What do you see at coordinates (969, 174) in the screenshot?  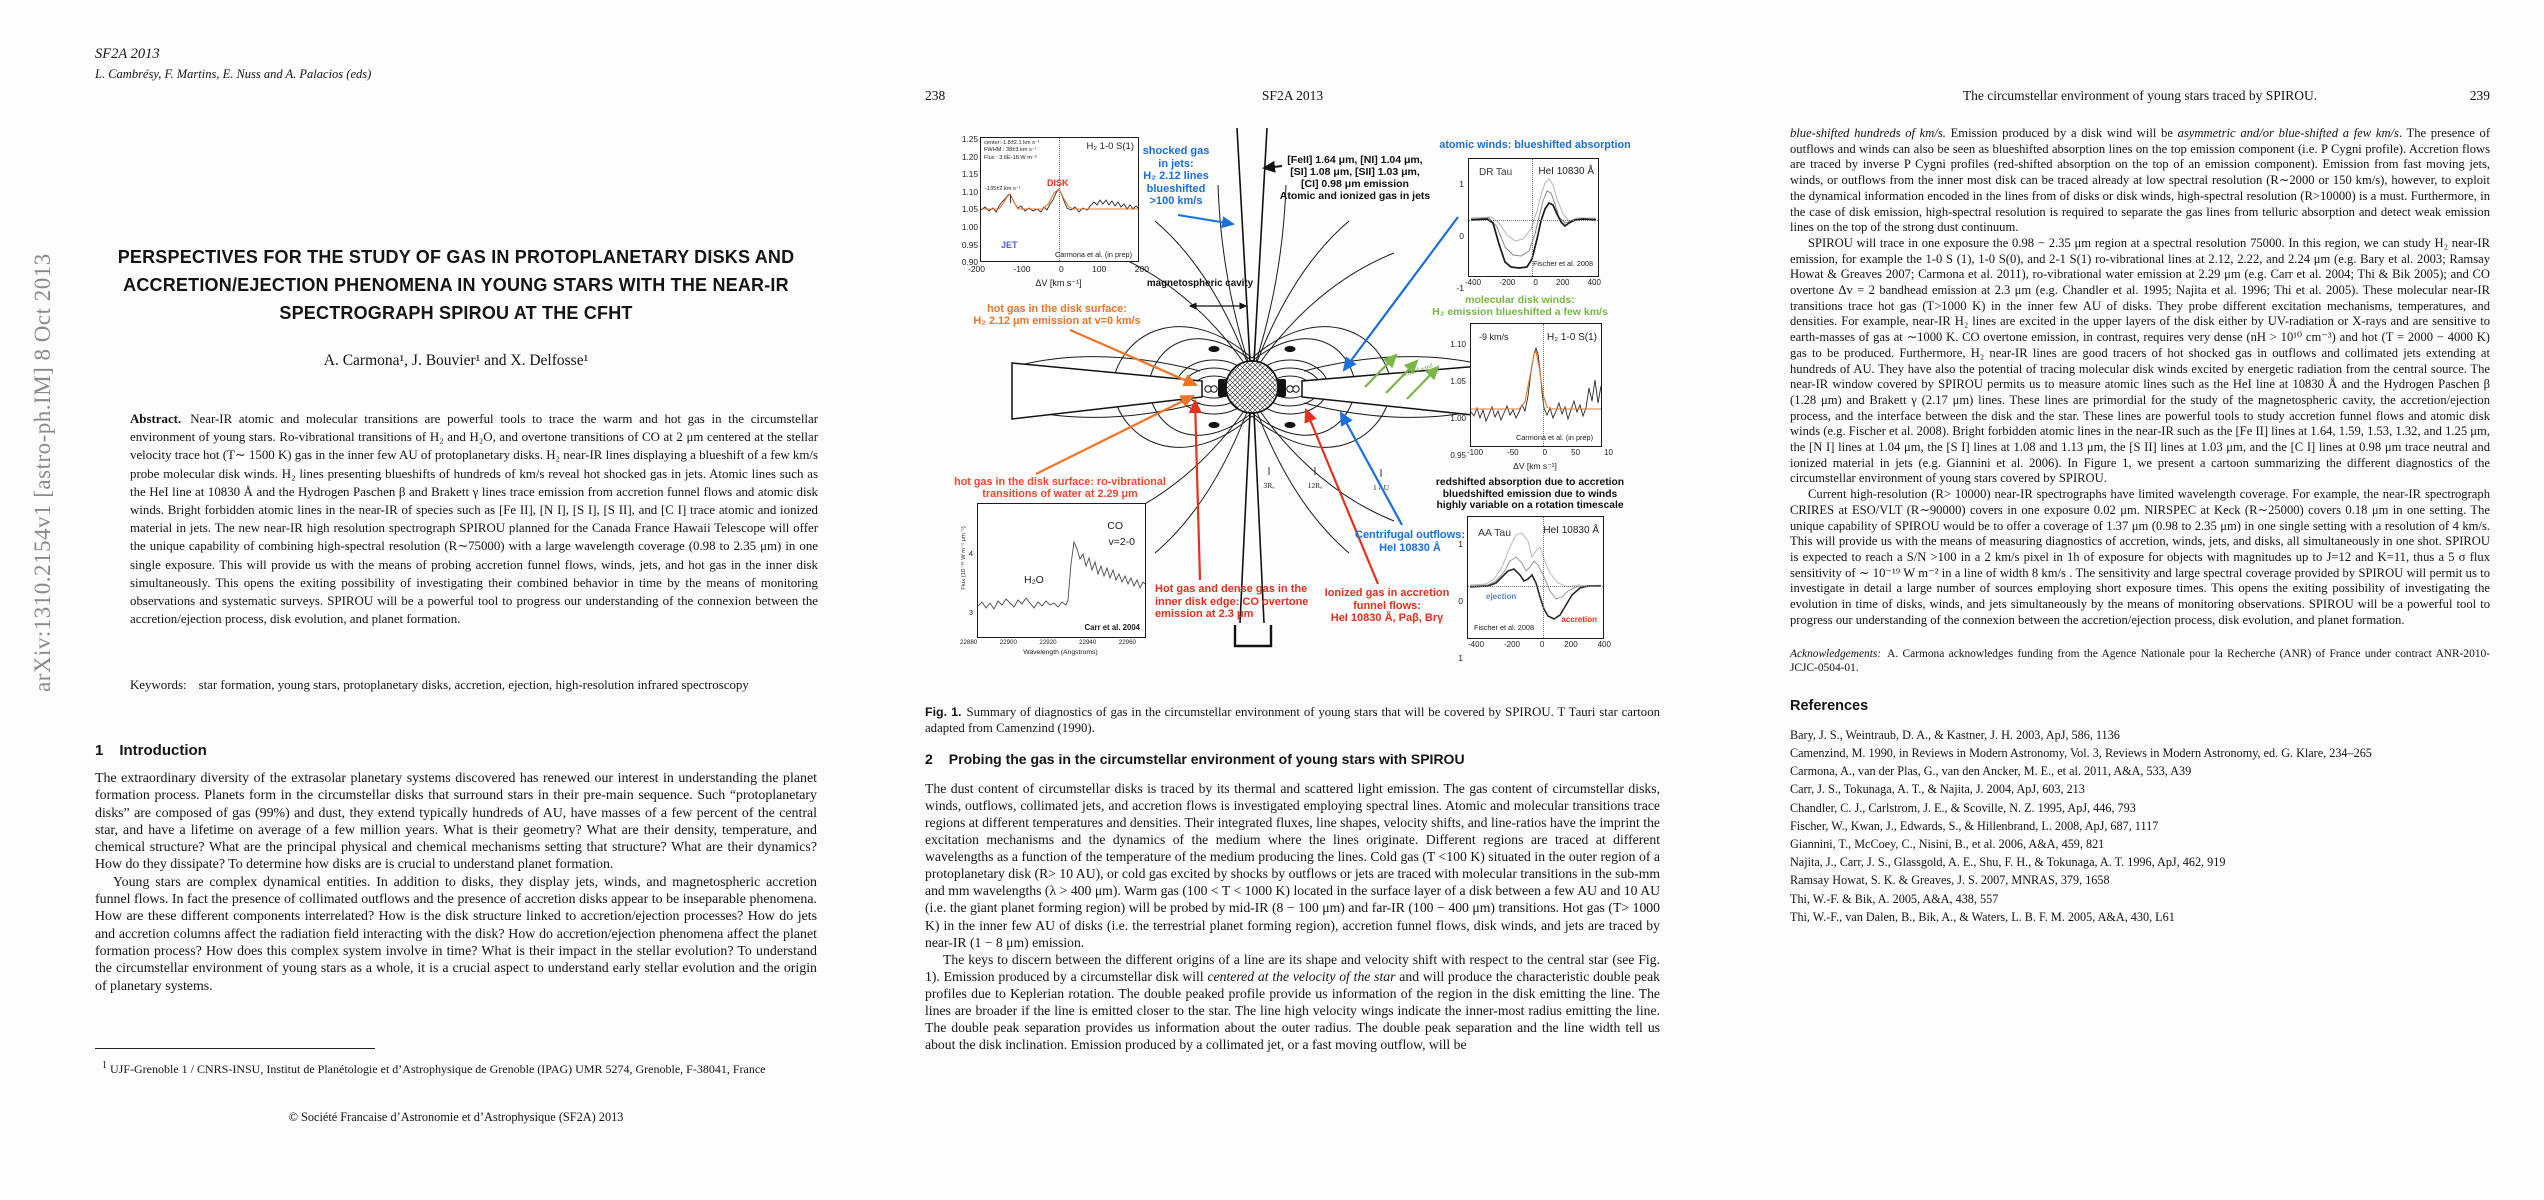 I see `y-tick: 1.15` at bounding box center [969, 174].